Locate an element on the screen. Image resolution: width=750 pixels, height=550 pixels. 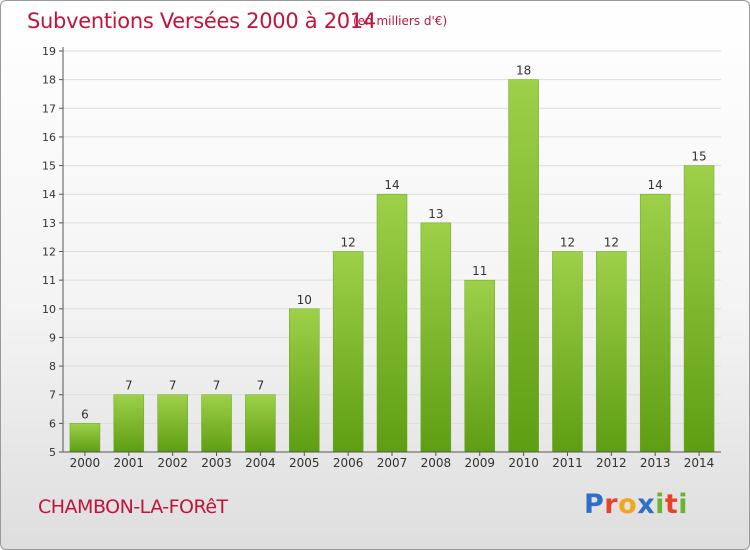
data-label: 10 is located at coordinates (304, 300).